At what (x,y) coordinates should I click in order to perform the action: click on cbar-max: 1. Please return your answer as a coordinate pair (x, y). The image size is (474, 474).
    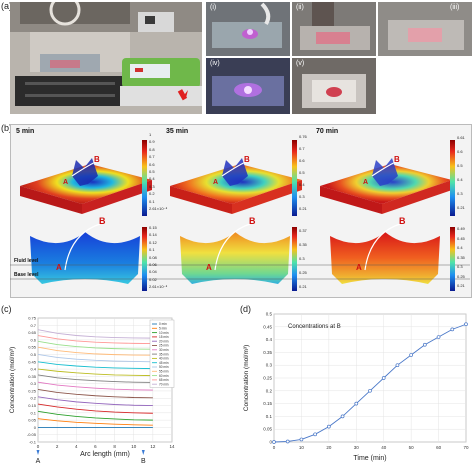
    Looking at the image, I should click on (150, 134).